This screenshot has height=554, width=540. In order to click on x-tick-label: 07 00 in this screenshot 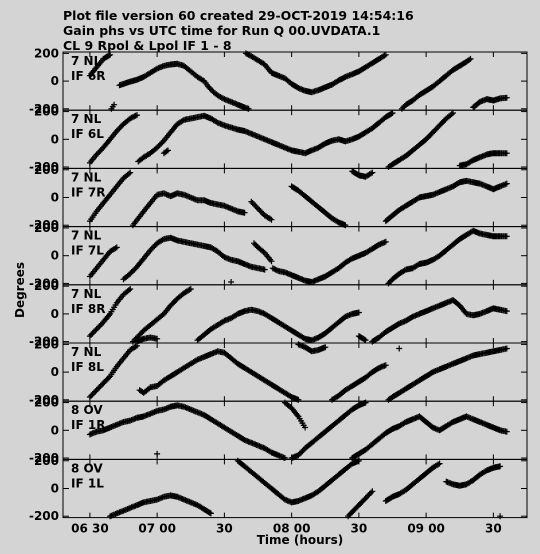, I will do `click(157, 529)`.